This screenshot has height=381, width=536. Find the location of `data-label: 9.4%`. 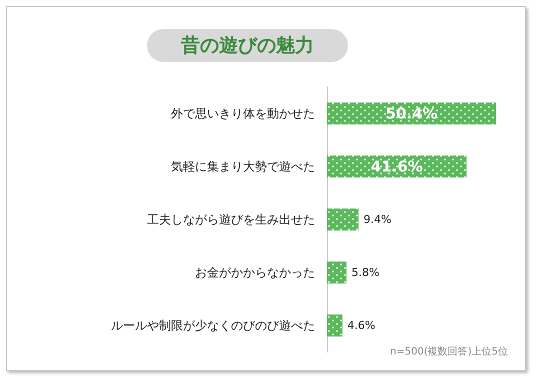

data-label: 9.4% is located at coordinates (378, 219).